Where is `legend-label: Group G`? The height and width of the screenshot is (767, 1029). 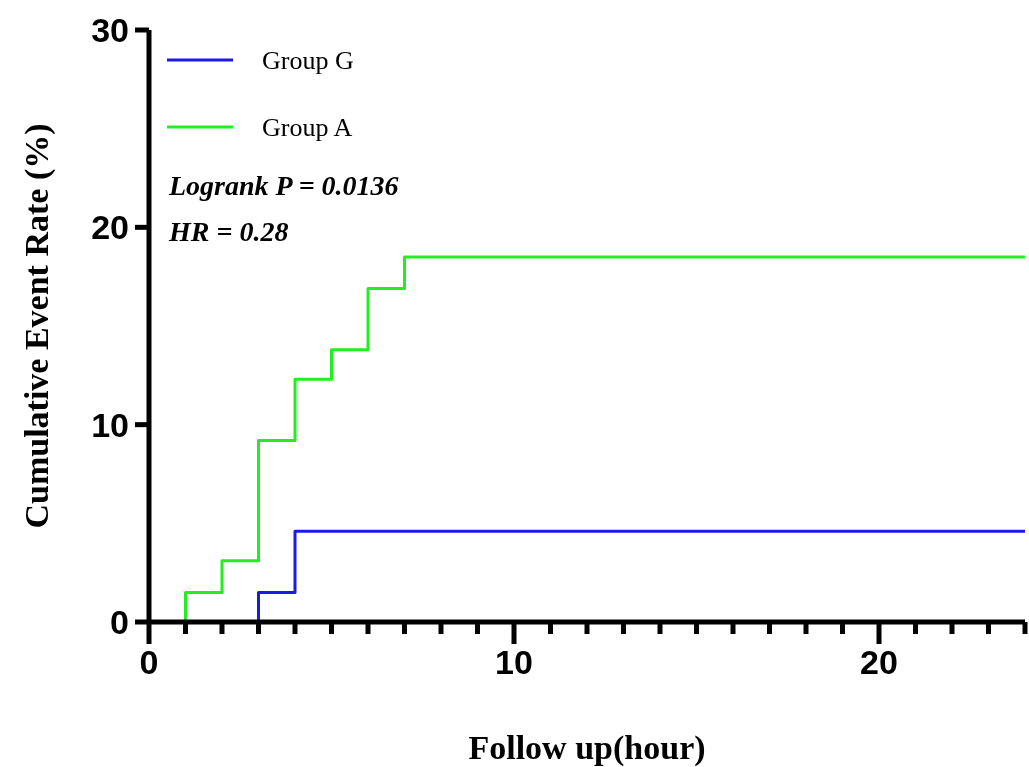 legend-label: Group G is located at coordinates (308, 61).